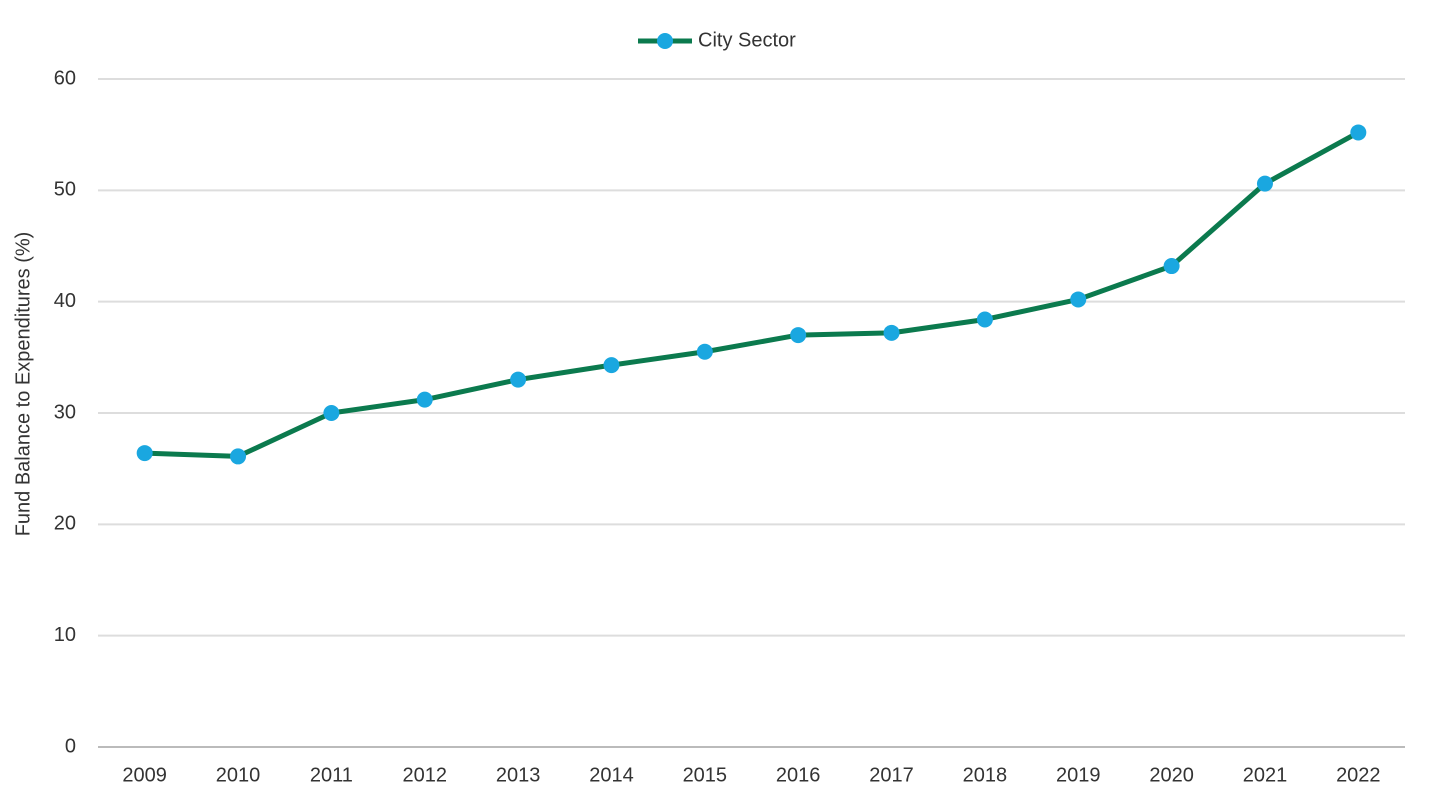 The image size is (1440, 811). Describe the element at coordinates (144, 775) in the screenshot. I see `x-tick-label: 2009` at that location.